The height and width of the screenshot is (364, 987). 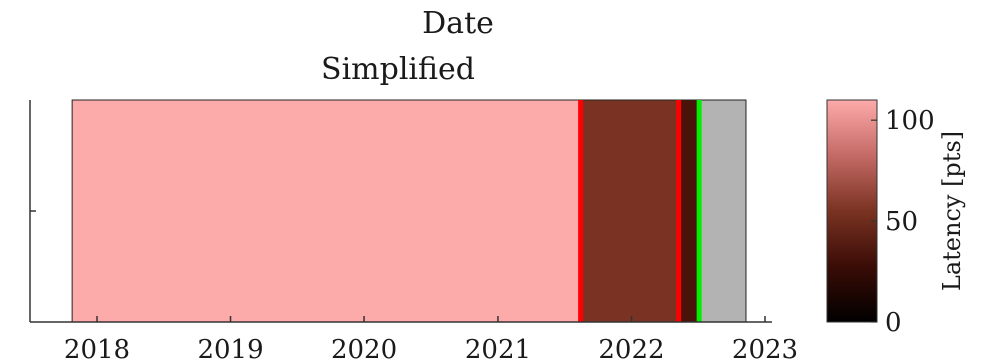 I want to click on x-axis-ticks: 2018 2019 2020 2021 2022 2023, so click(x=431, y=340).